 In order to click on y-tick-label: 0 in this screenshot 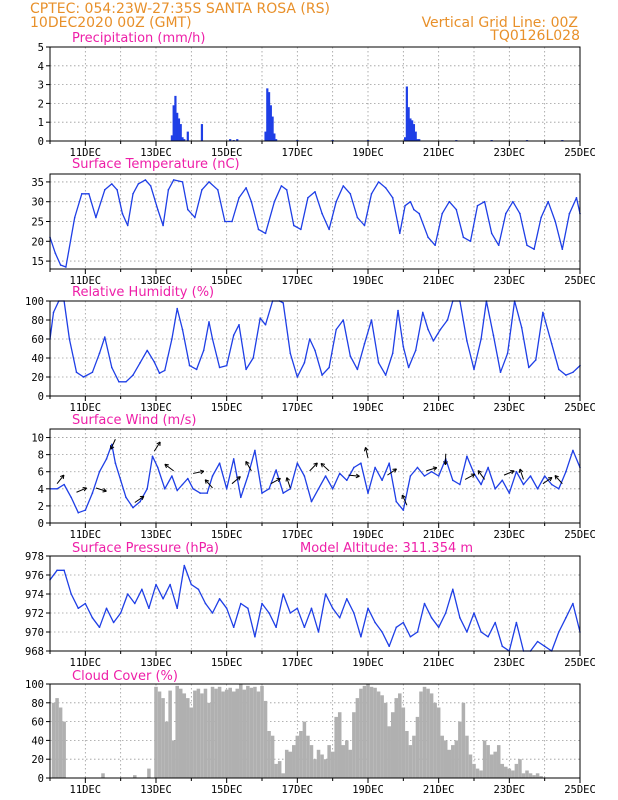, I will do `click(41, 142)`.